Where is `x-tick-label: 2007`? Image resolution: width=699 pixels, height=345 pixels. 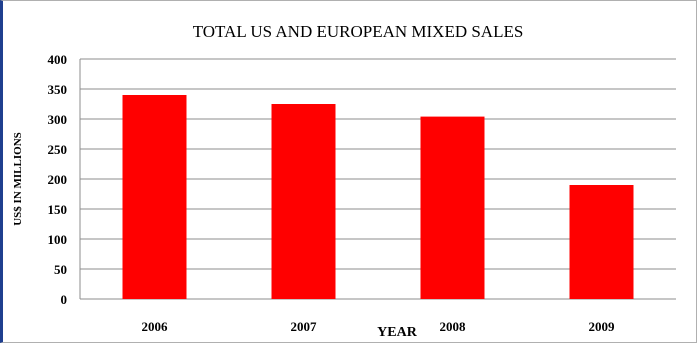
x-tick-label: 2007 is located at coordinates (304, 326).